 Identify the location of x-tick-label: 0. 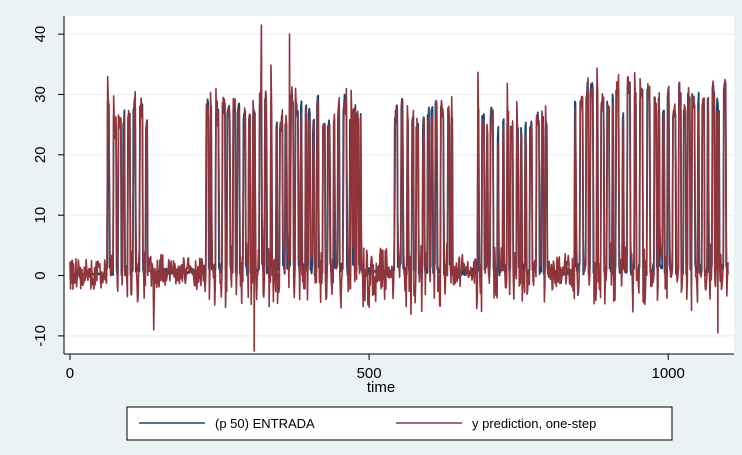
(70, 373).